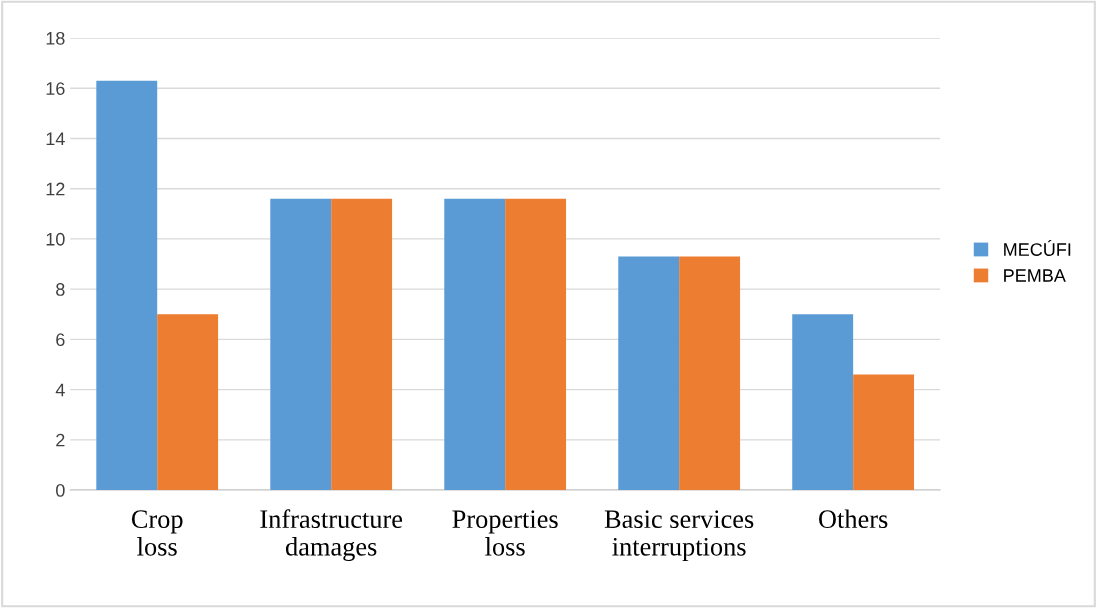  What do you see at coordinates (60, 390) in the screenshot?
I see `y-tick-label: 4` at bounding box center [60, 390].